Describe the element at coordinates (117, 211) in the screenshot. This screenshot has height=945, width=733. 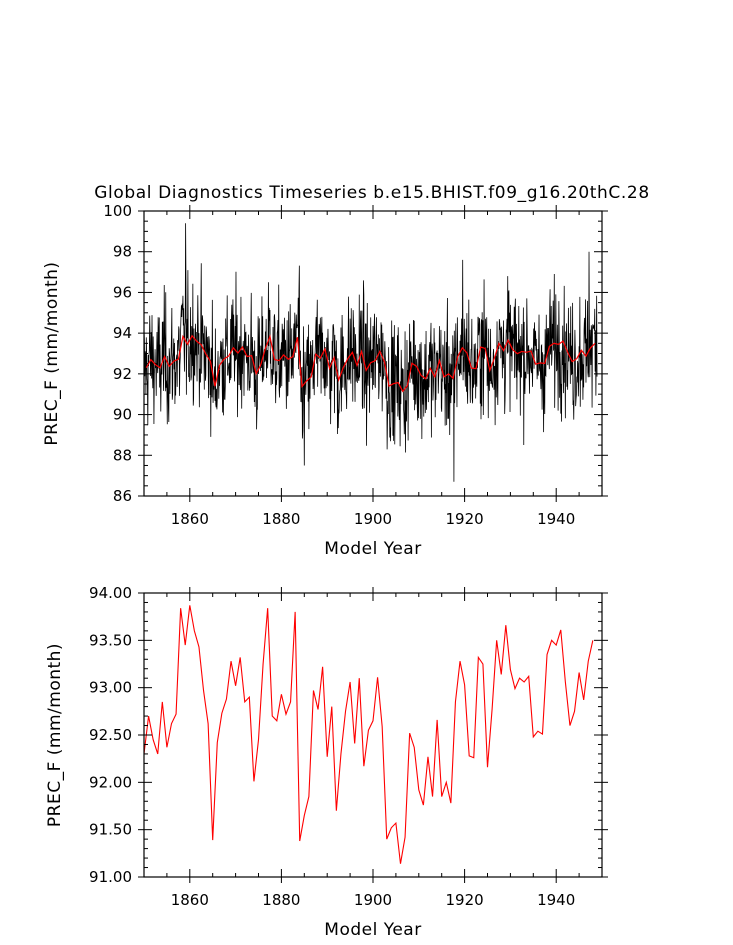
I see `y-tick-label: 100` at that location.